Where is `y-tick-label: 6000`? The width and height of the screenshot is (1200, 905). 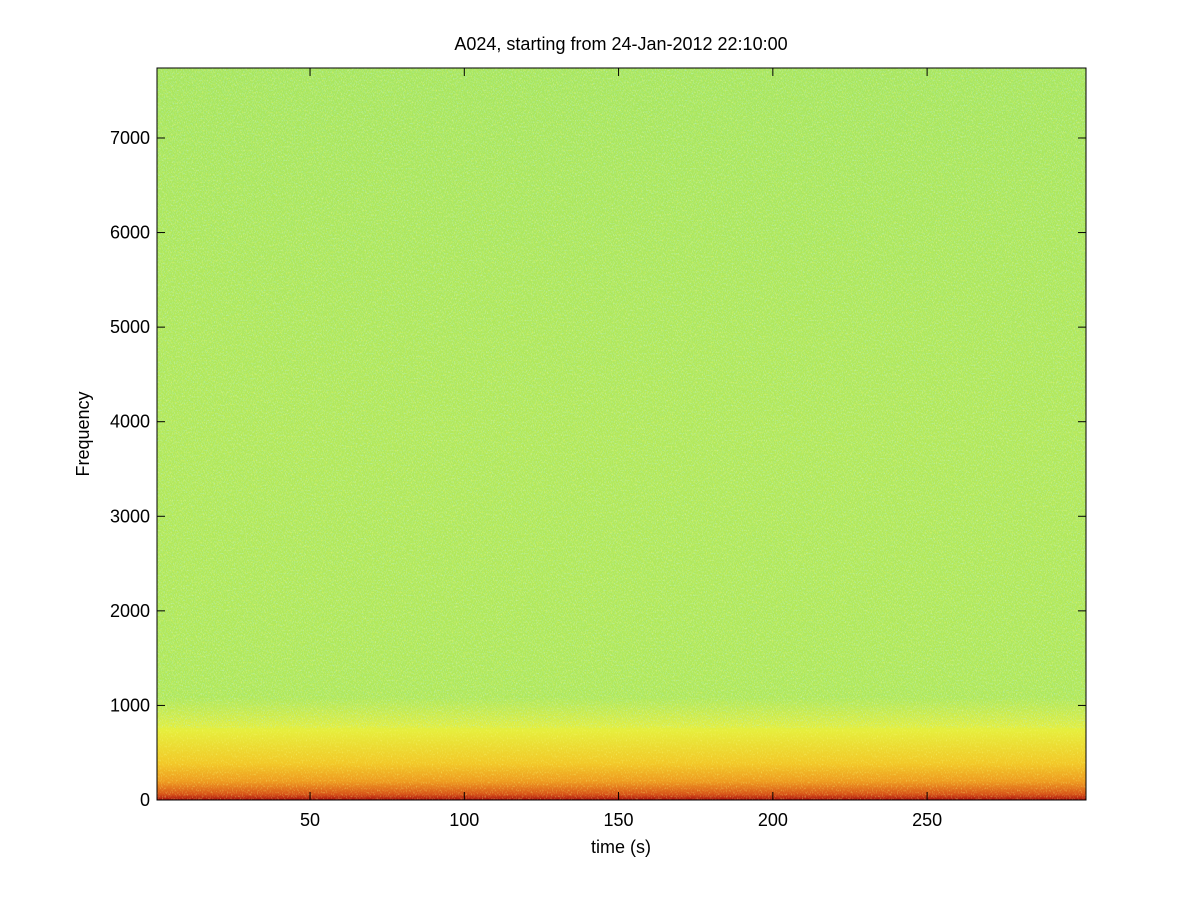
y-tick-label: 6000 is located at coordinates (130, 233).